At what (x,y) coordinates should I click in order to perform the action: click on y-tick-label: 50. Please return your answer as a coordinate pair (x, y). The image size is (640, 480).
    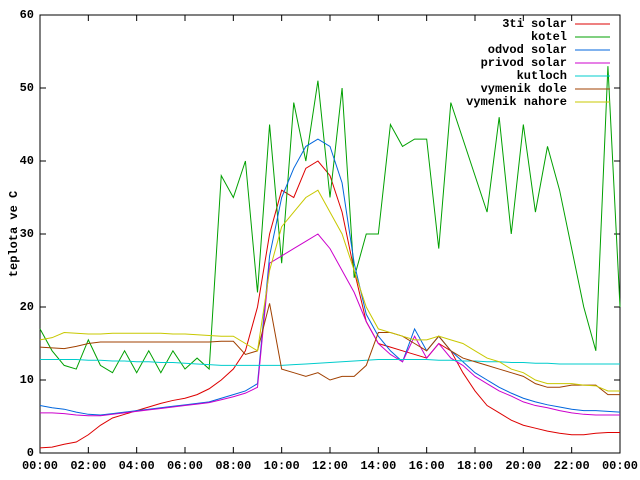
    Looking at the image, I should click on (27, 88).